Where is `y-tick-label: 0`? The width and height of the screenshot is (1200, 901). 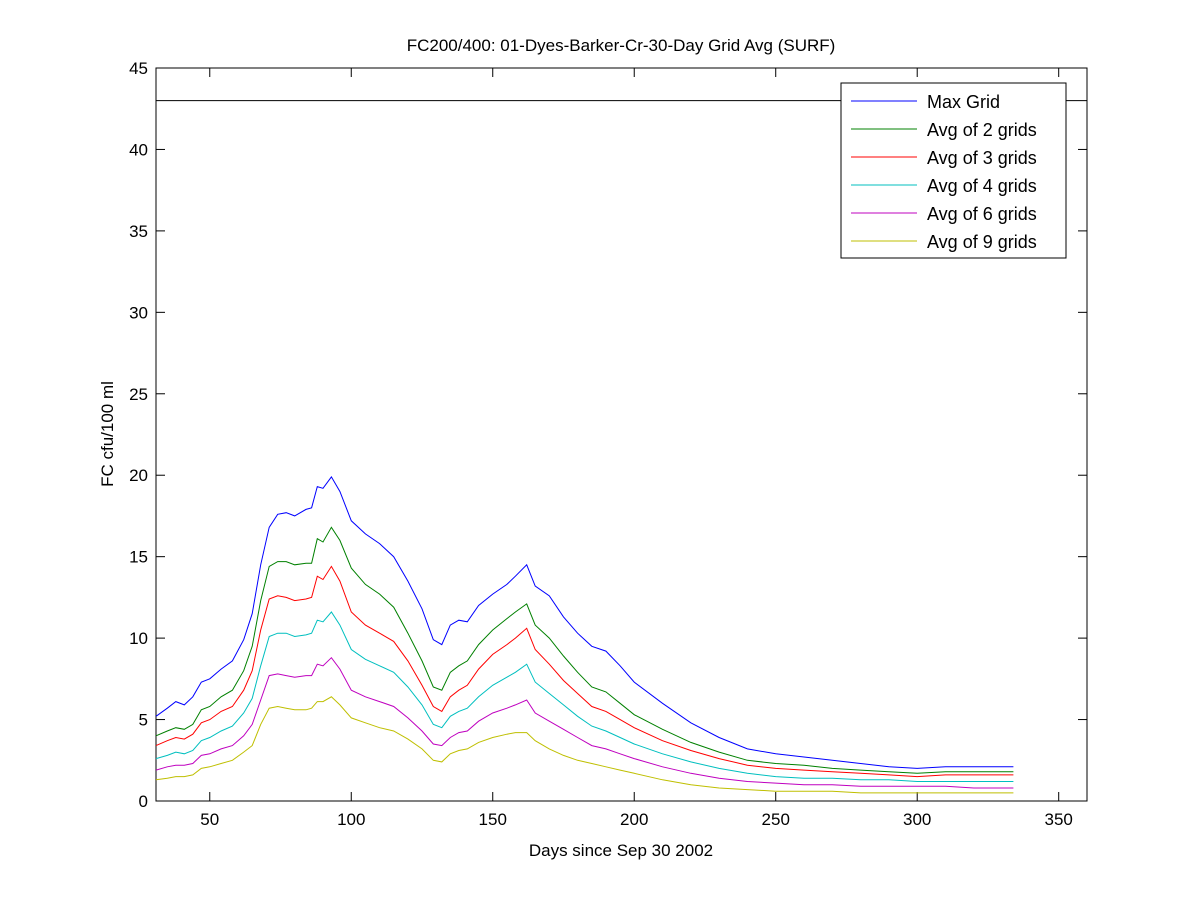 y-tick-label: 0 is located at coordinates (143, 801).